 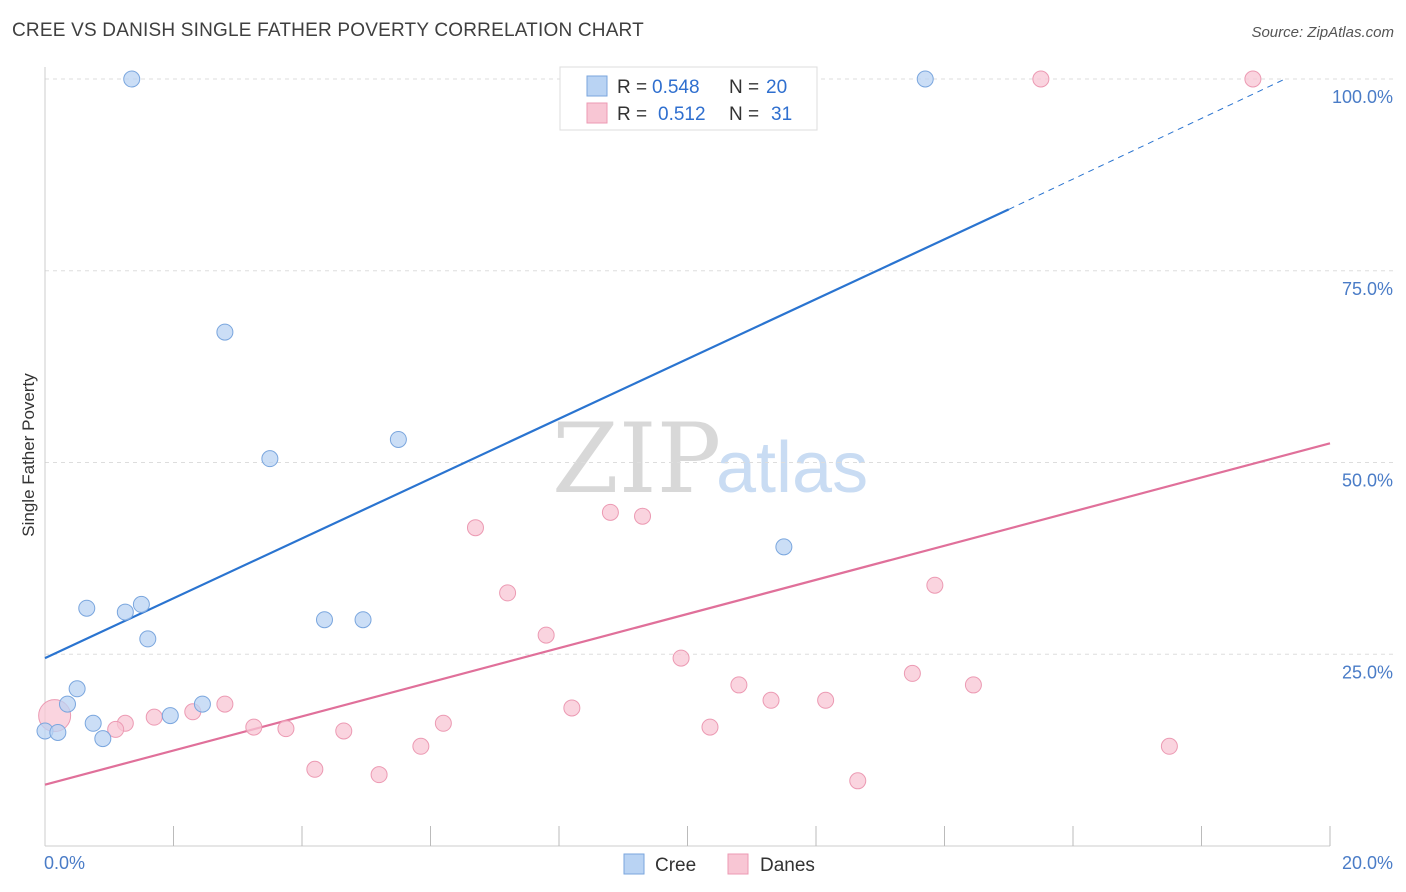 What do you see at coordinates (1147, 144) in the screenshot?
I see `trend-line-cree-extension` at bounding box center [1147, 144].